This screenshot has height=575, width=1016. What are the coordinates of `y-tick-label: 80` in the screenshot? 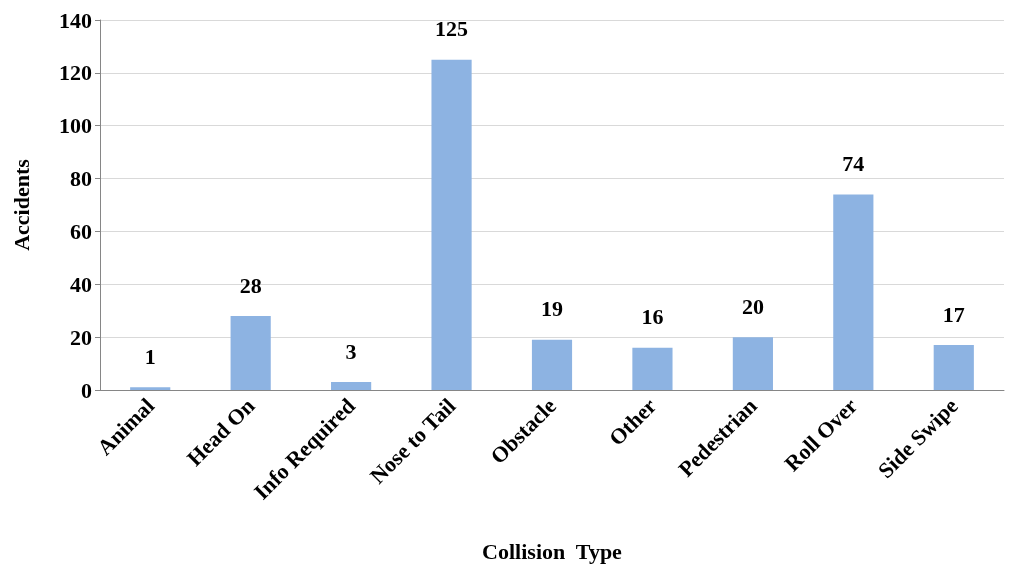 It's located at (81, 179).